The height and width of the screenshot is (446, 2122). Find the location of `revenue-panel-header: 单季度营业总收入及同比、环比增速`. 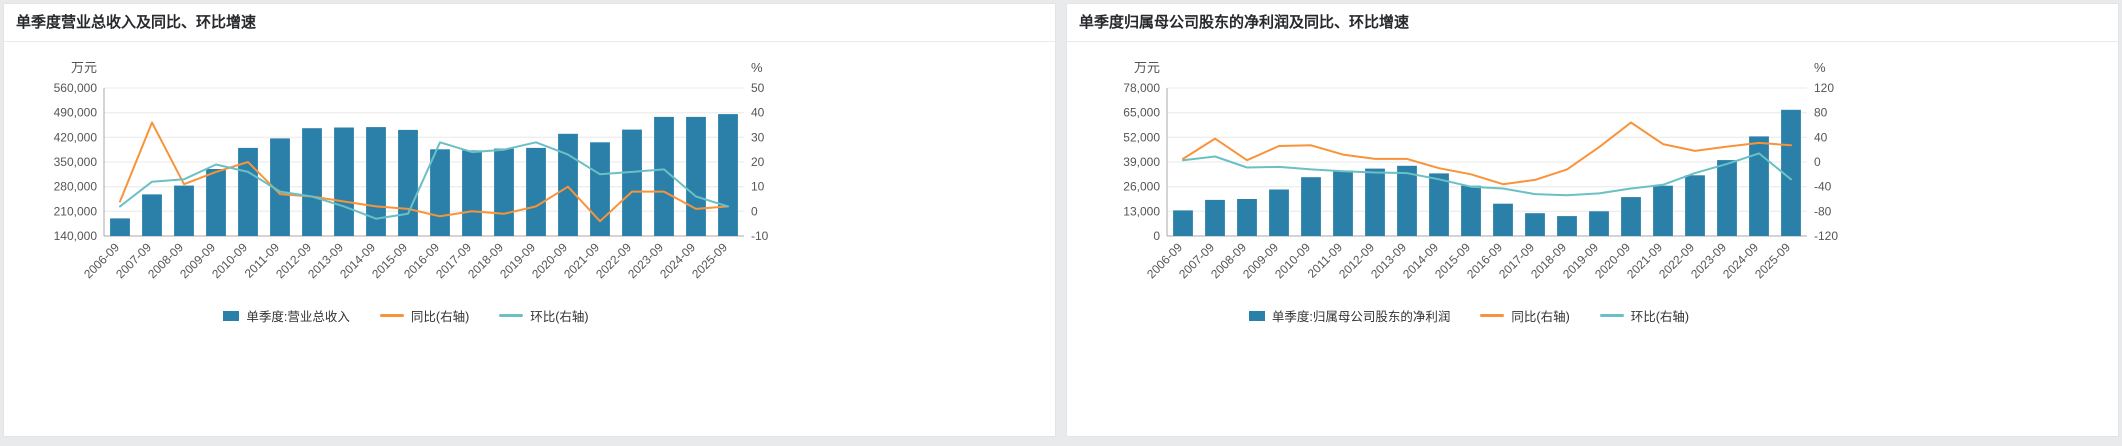

revenue-panel-header: 单季度营业总收入及同比、环比增速 is located at coordinates (529, 23).